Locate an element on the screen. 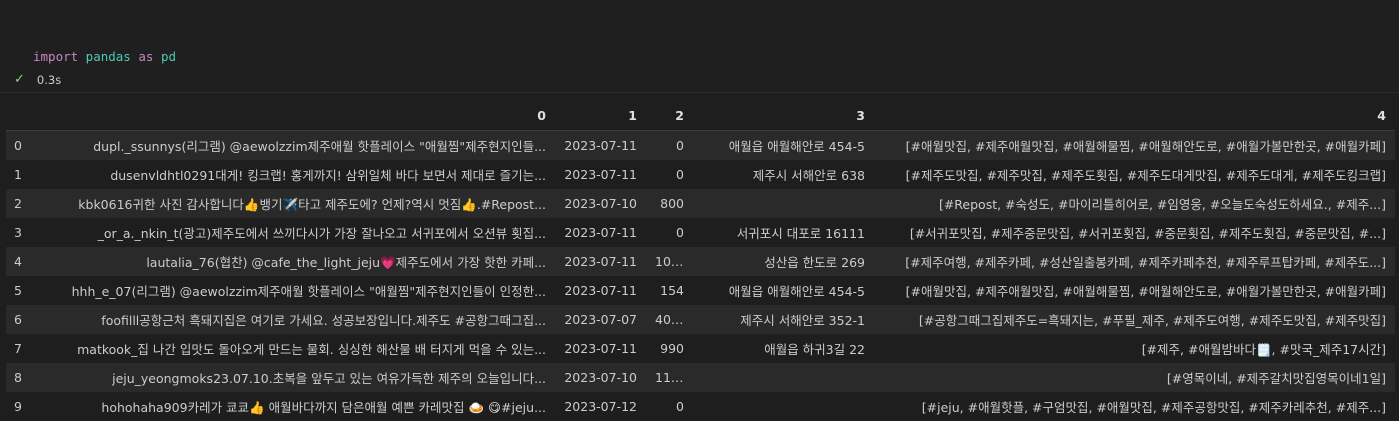 The height and width of the screenshot is (421, 1399). column-header: 1 is located at coordinates (600, 116).